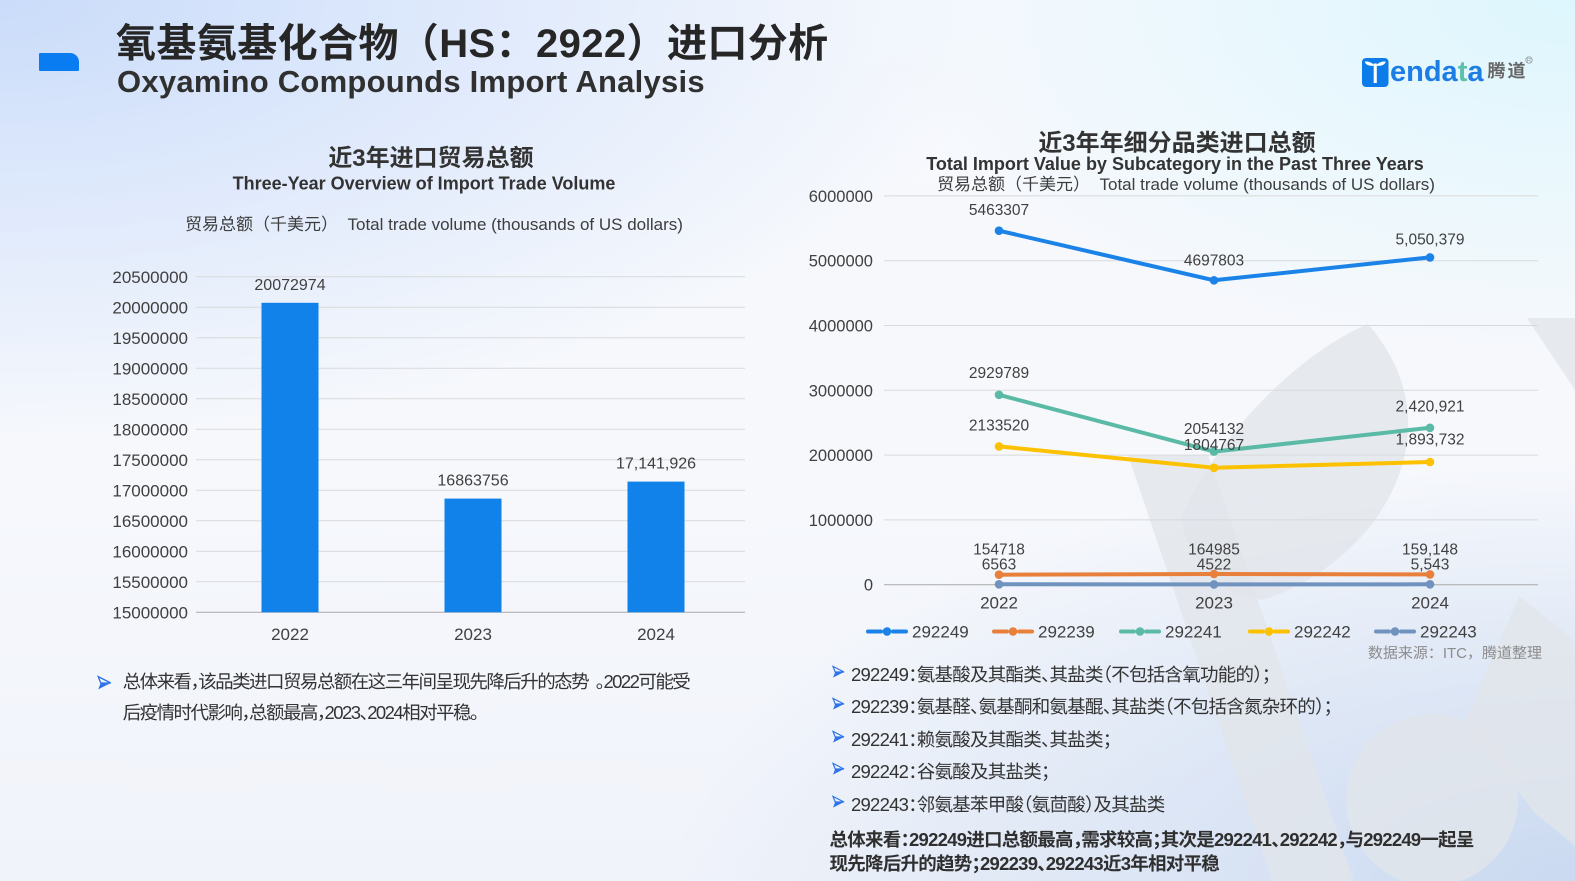 The height and width of the screenshot is (881, 1575). What do you see at coordinates (150, 277) in the screenshot?
I see `svg-text: 20500000` at bounding box center [150, 277].